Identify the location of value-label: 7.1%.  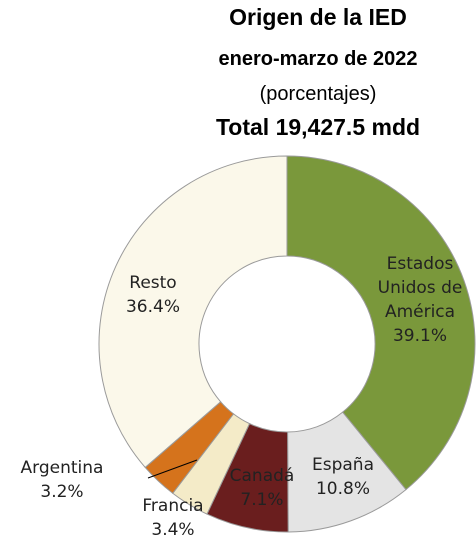
(262, 500).